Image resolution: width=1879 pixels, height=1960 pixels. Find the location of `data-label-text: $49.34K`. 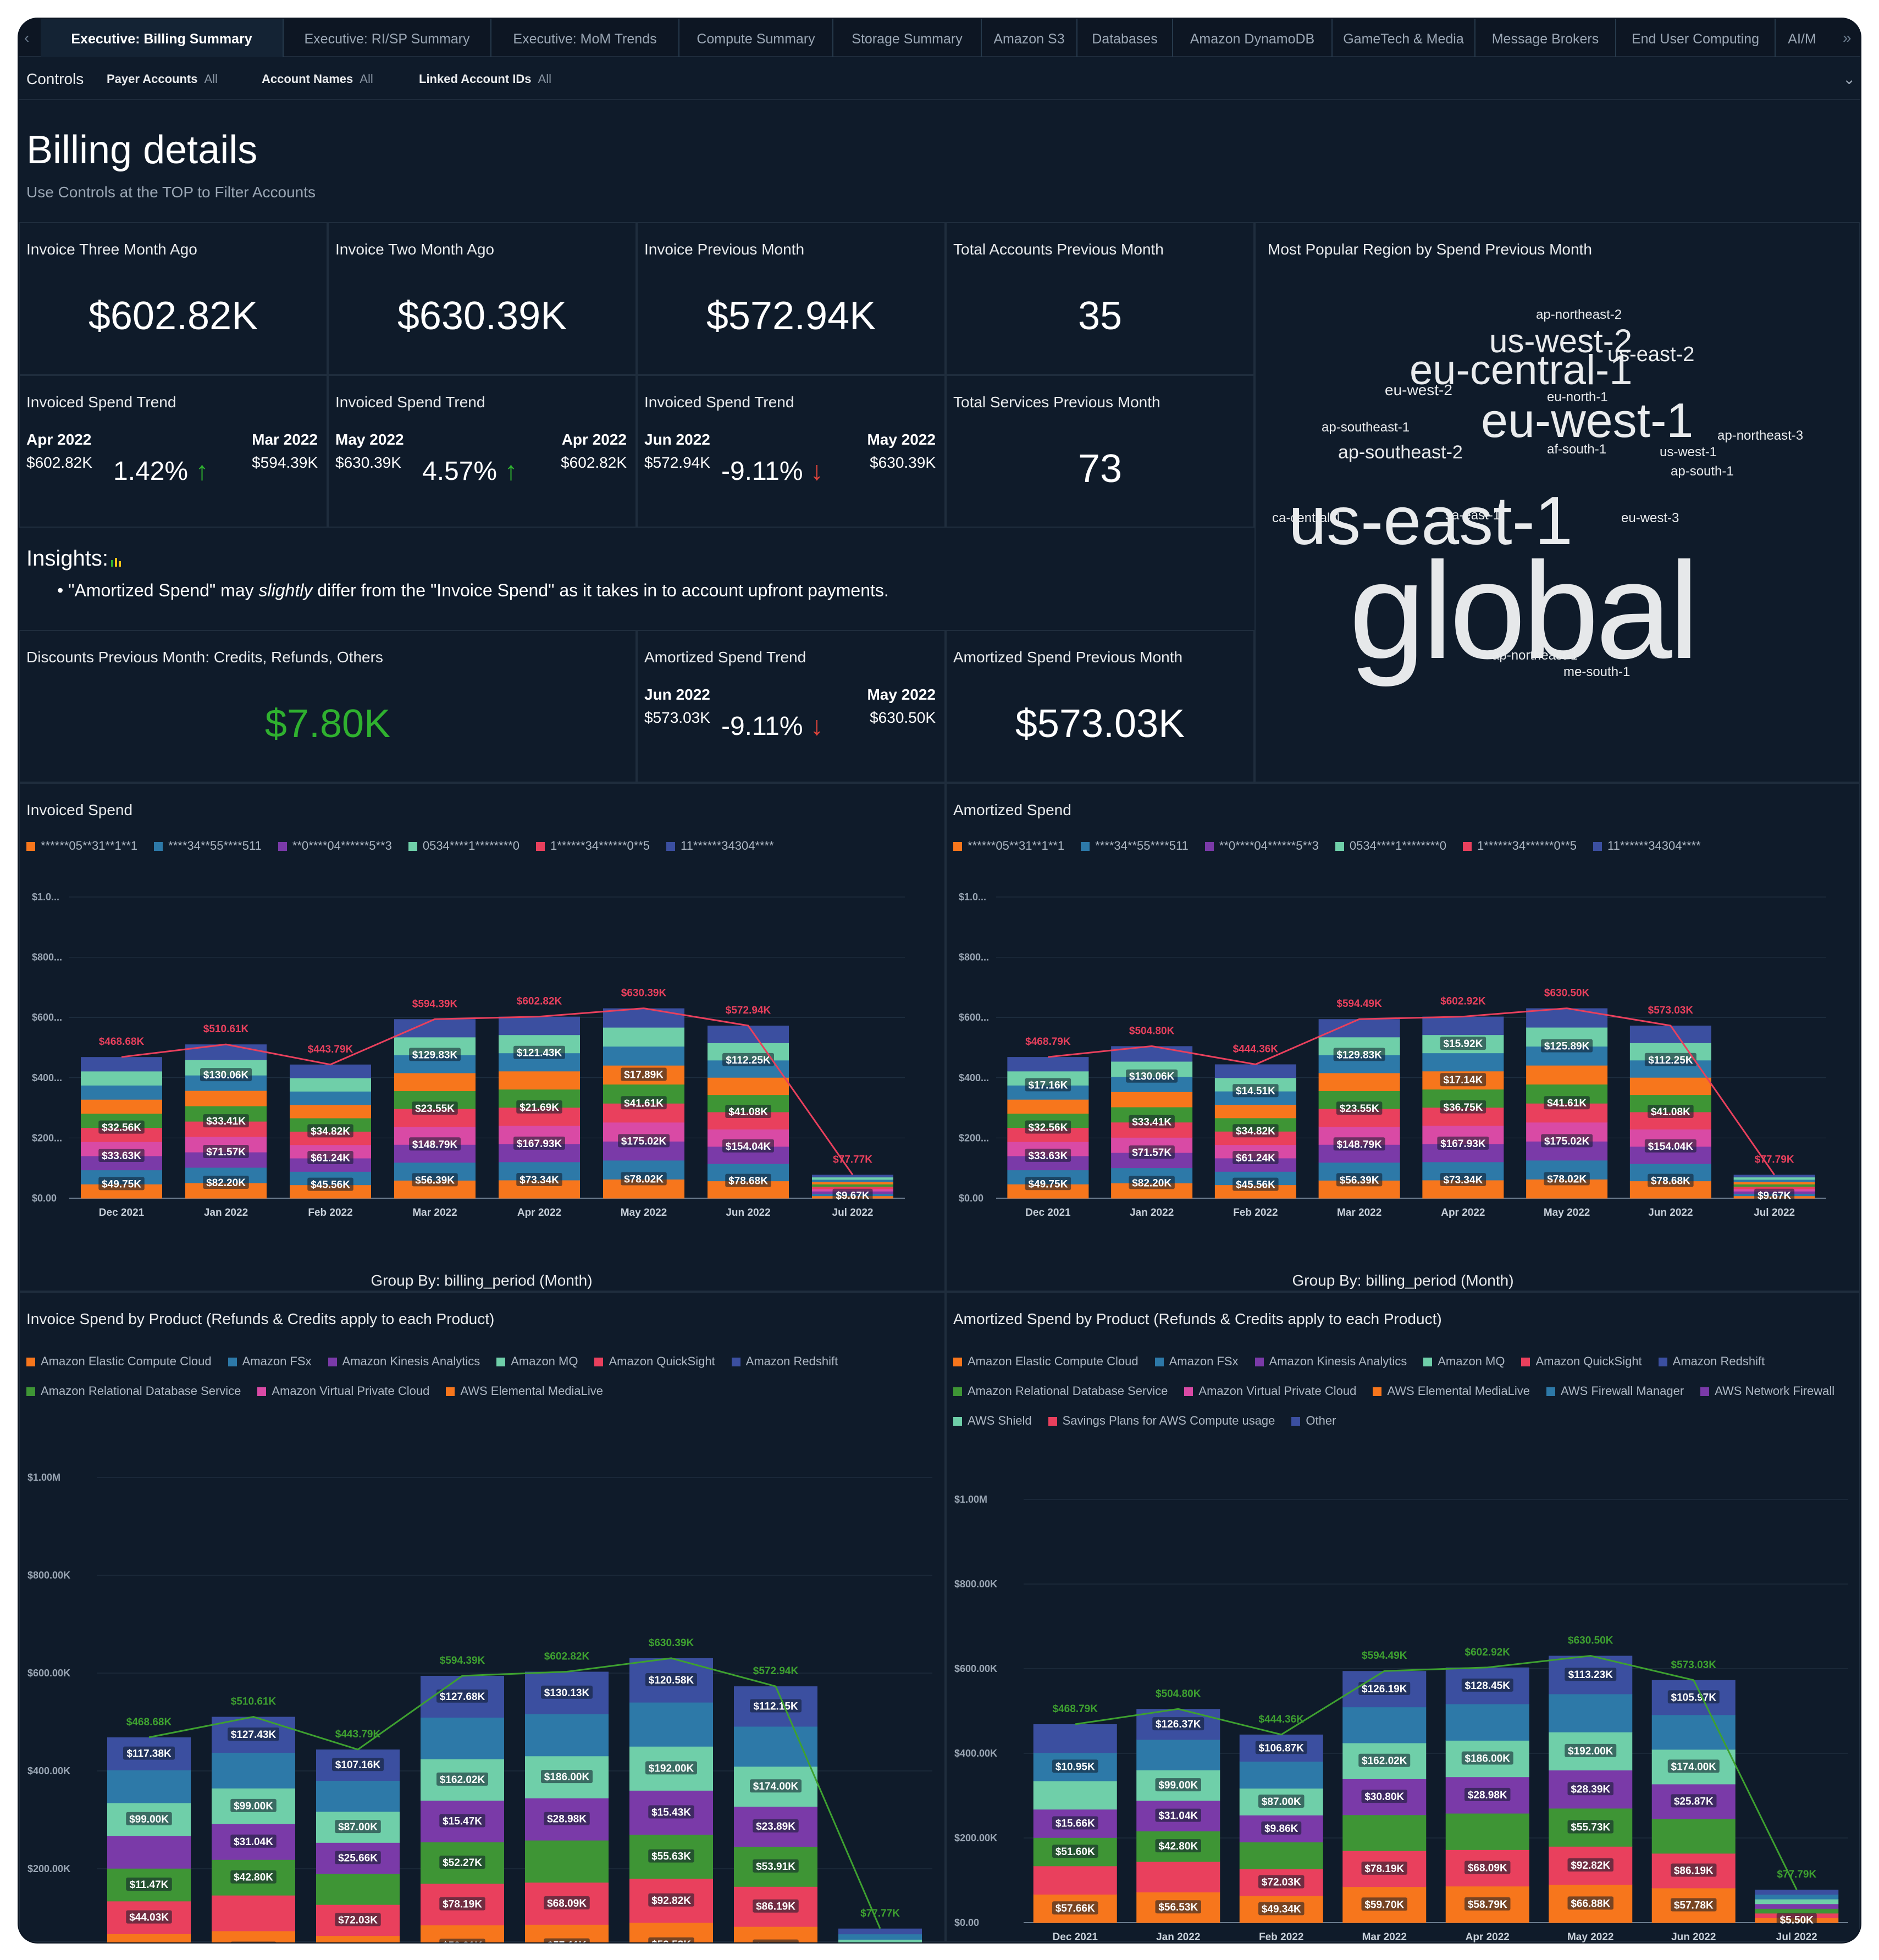

data-label-text: $49.34K is located at coordinates (1282, 1909).